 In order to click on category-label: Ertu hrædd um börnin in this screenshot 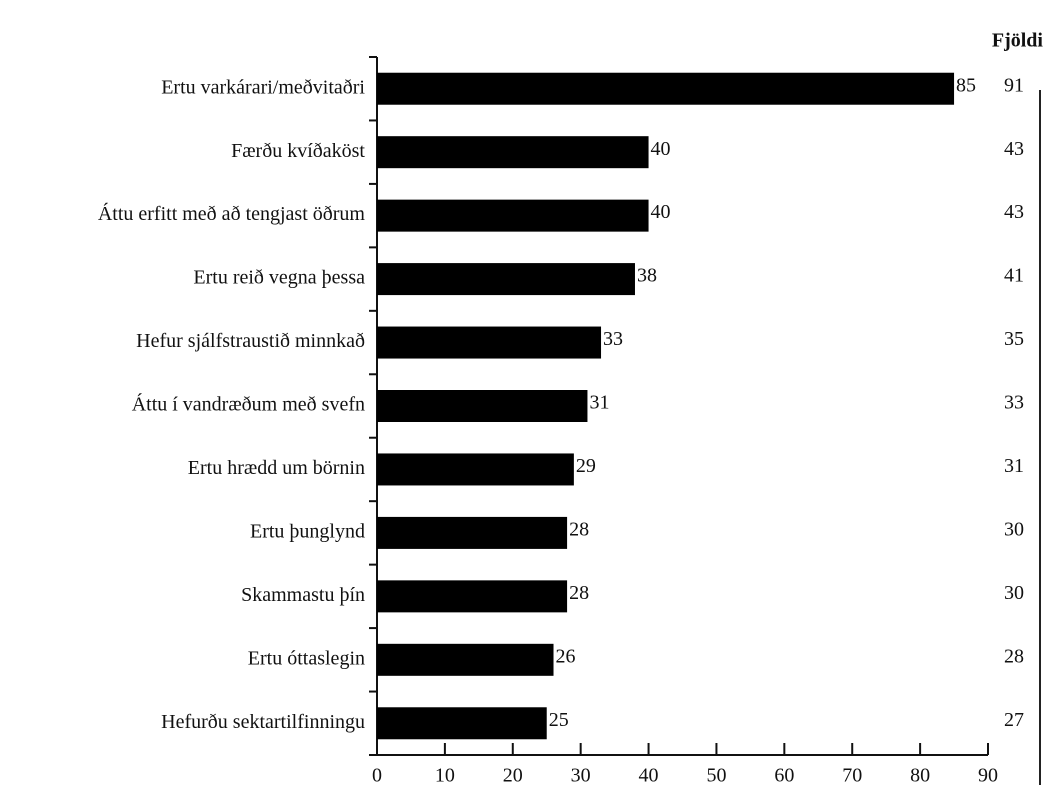, I will do `click(276, 468)`.